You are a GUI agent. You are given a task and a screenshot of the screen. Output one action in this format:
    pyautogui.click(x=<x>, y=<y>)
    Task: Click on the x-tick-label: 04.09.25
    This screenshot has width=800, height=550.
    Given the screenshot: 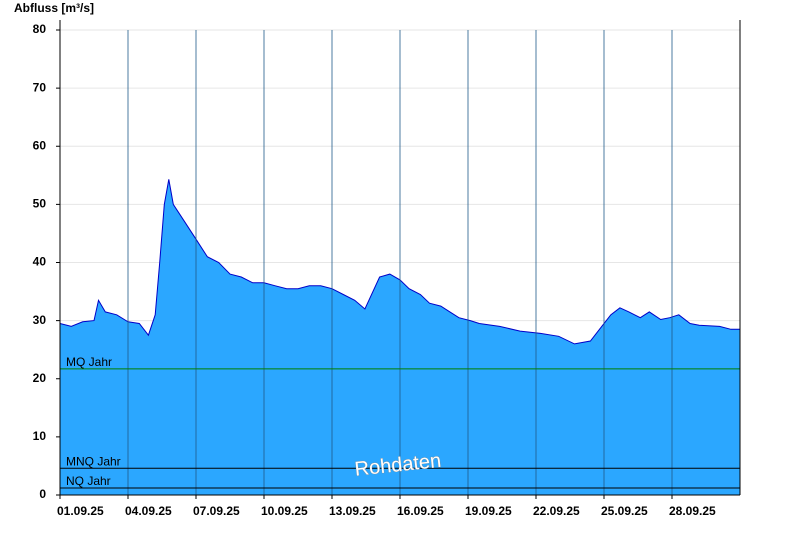 What is the action you would take?
    pyautogui.click(x=148, y=511)
    